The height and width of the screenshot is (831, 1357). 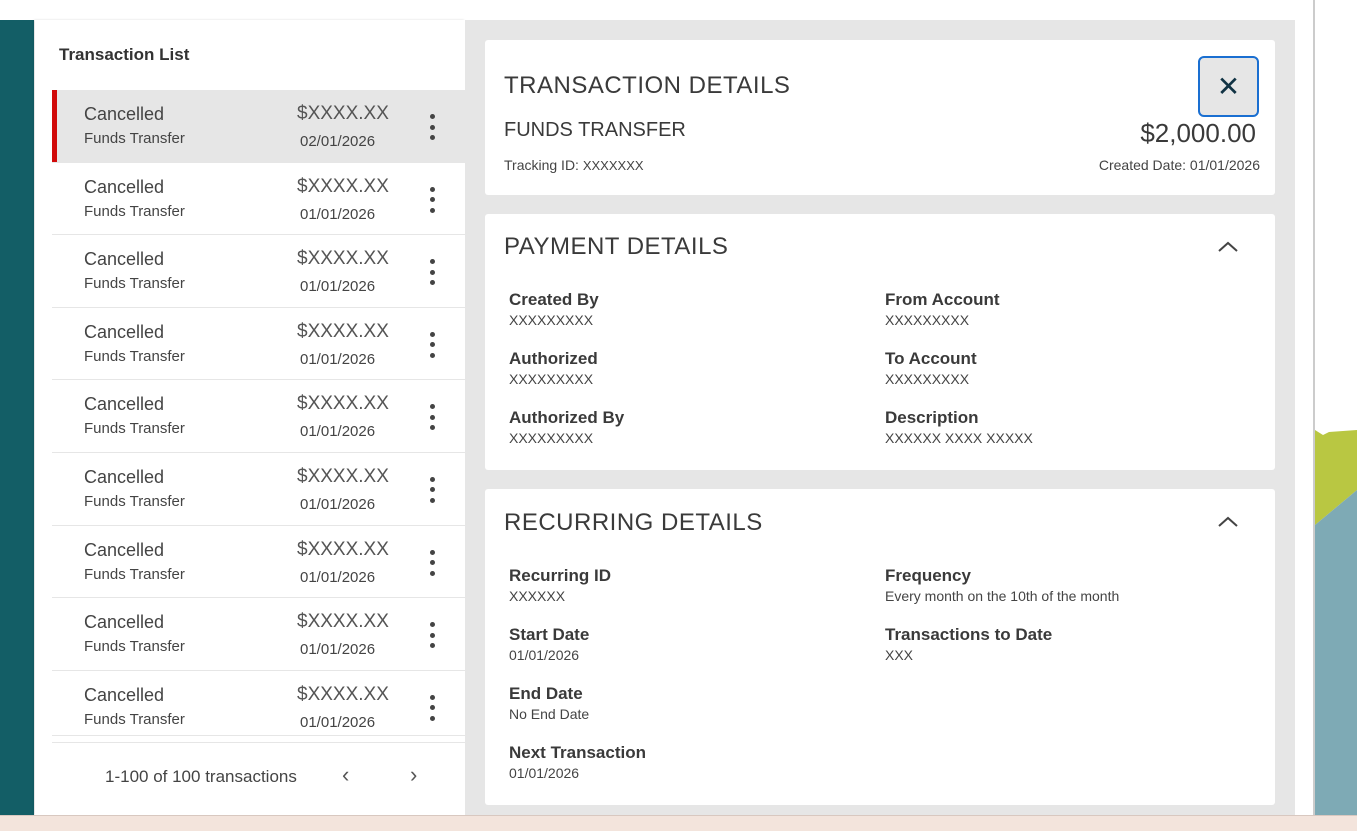 I want to click on detail-field: Description XXXXXX XXXX XXXXX, so click(x=1065, y=427).